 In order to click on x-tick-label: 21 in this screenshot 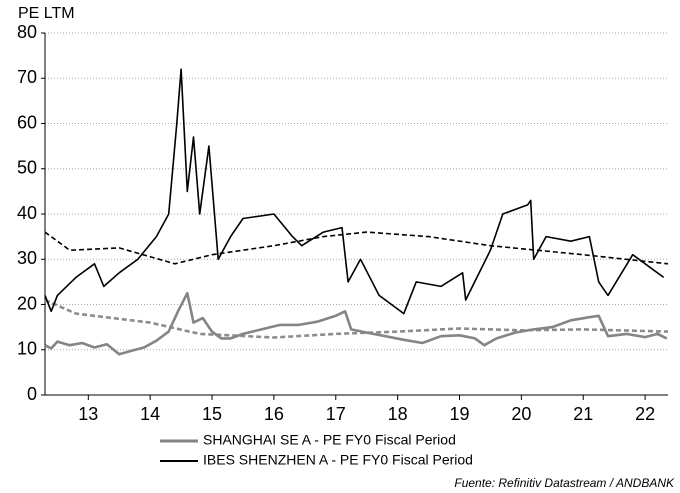, I will do `click(583, 414)`.